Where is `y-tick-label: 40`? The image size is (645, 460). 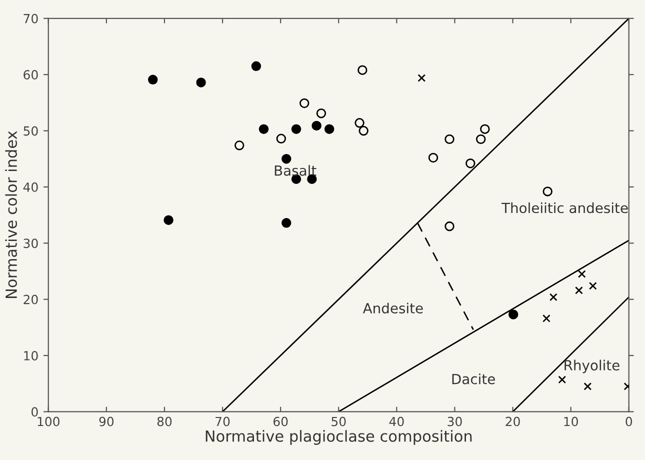 y-tick-label: 40 is located at coordinates (30, 187).